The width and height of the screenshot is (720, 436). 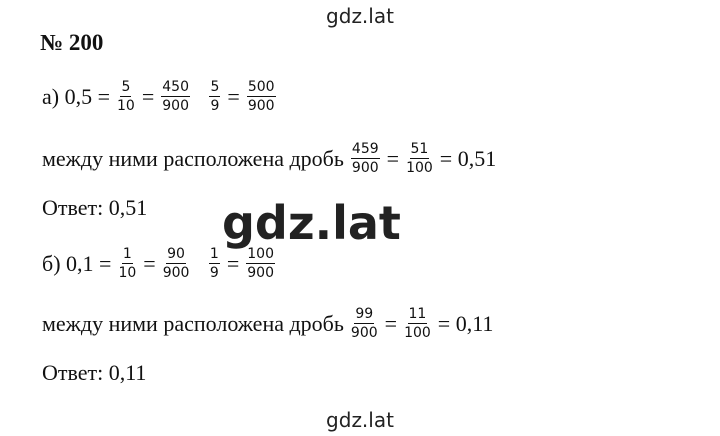 I want to click on text: б) 0,1 =, so click(x=77, y=263).